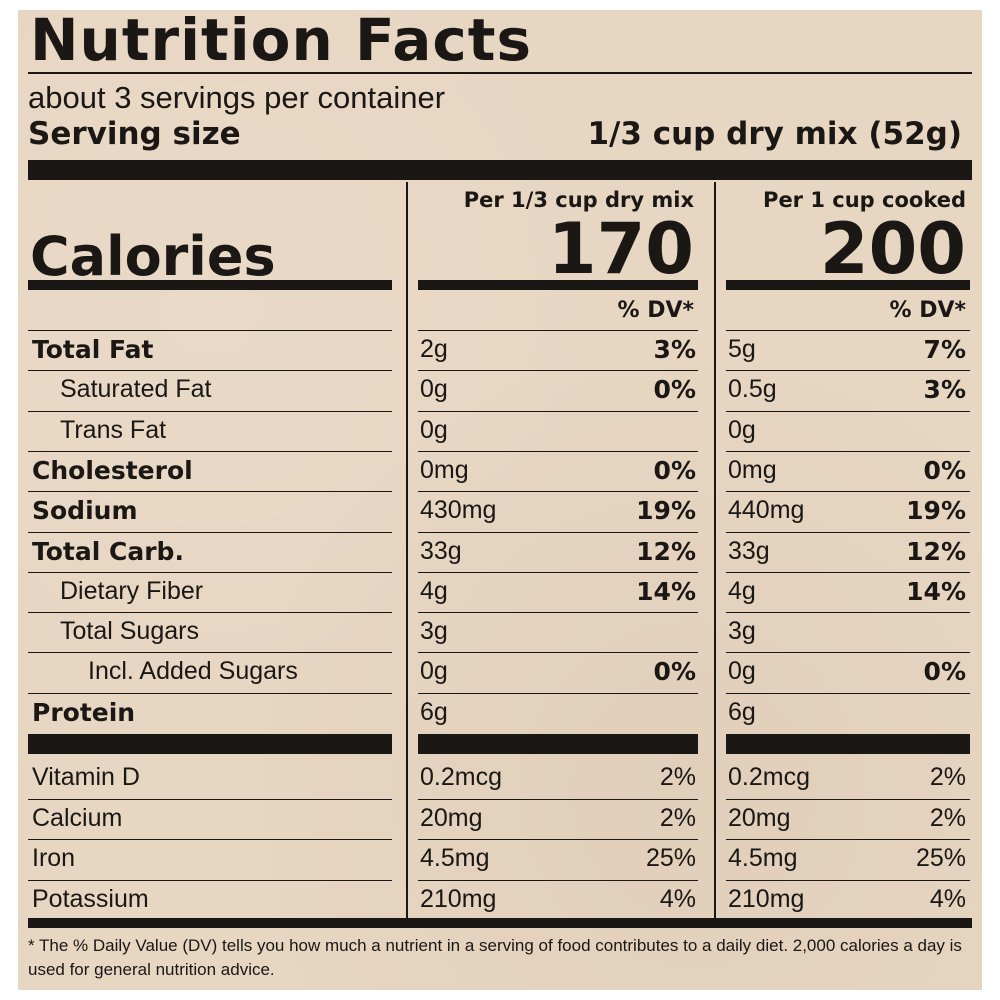 This screenshot has height=1000, width=1000. What do you see at coordinates (742, 349) in the screenshot?
I see `nutrient-amount-cooked: 5g` at bounding box center [742, 349].